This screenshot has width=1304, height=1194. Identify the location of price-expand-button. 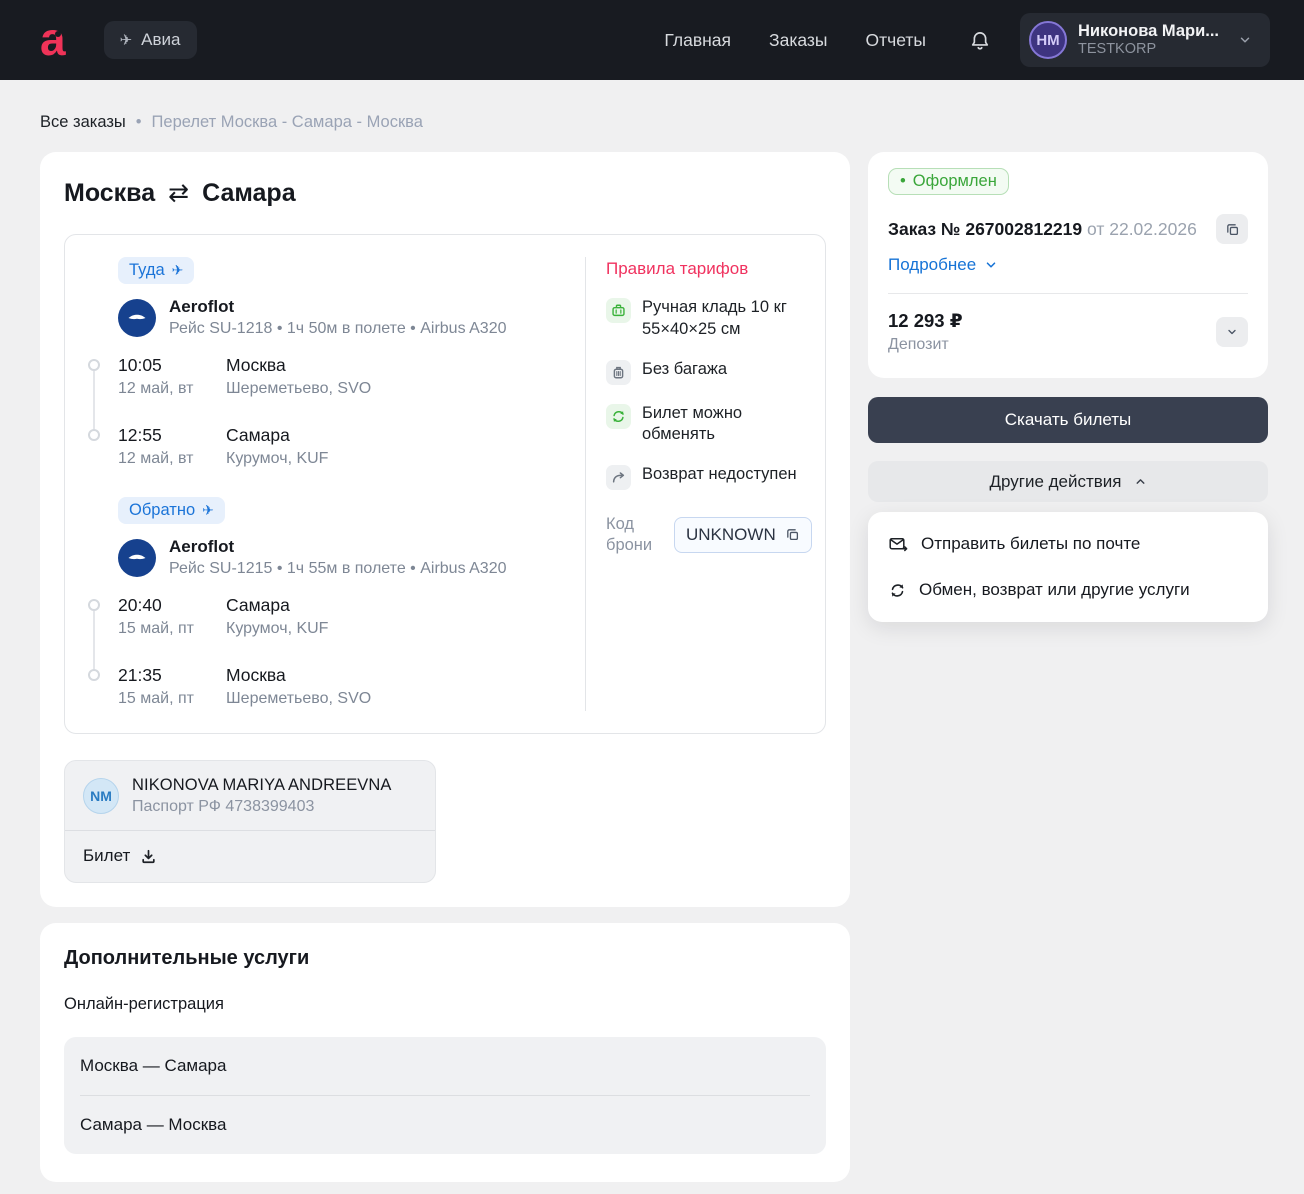
(1232, 332).